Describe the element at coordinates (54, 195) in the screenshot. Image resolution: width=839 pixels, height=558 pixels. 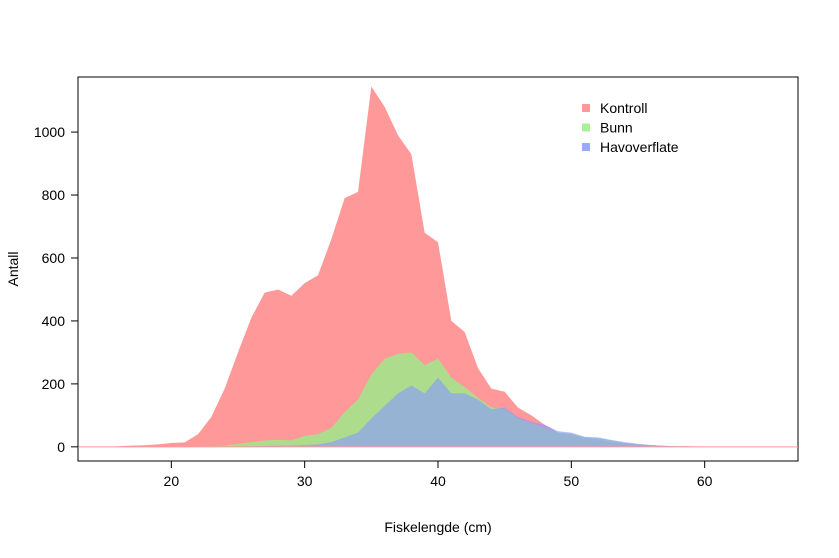
I see `y-tick-label: 800` at that location.